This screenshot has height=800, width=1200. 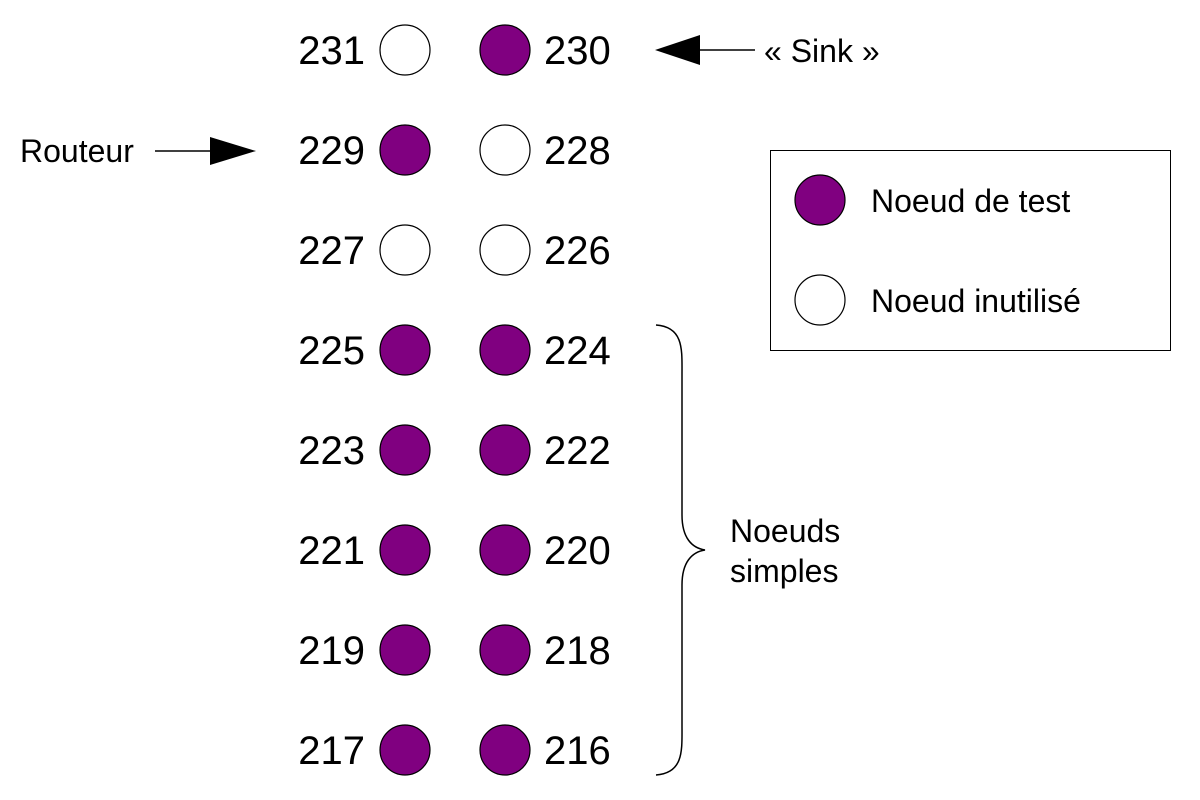 I want to click on node-231-unused-circle, so click(x=405, y=50).